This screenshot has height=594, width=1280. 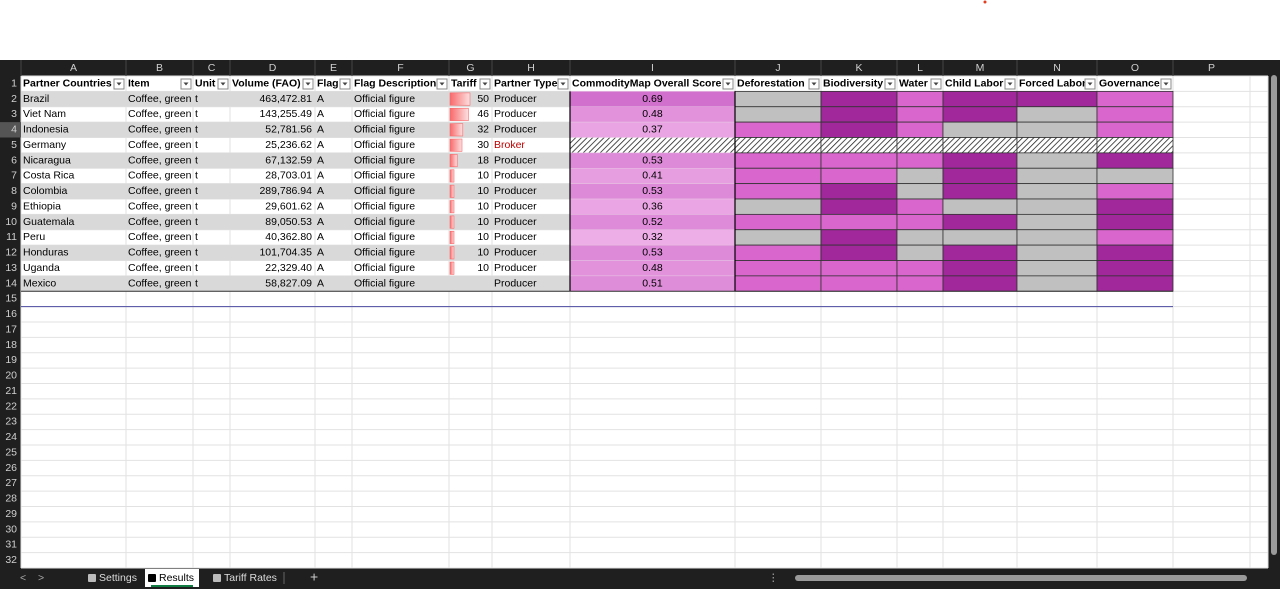 I want to click on cell: 32, so click(x=483, y=130).